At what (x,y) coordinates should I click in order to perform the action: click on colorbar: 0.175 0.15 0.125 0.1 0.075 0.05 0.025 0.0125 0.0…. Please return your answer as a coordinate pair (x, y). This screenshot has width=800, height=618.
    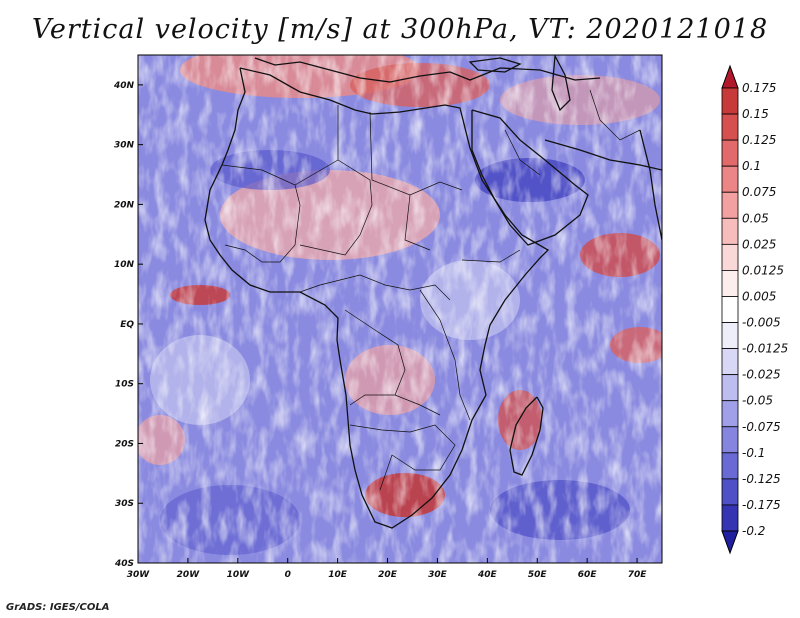
    Looking at the image, I should click on (754, 309).